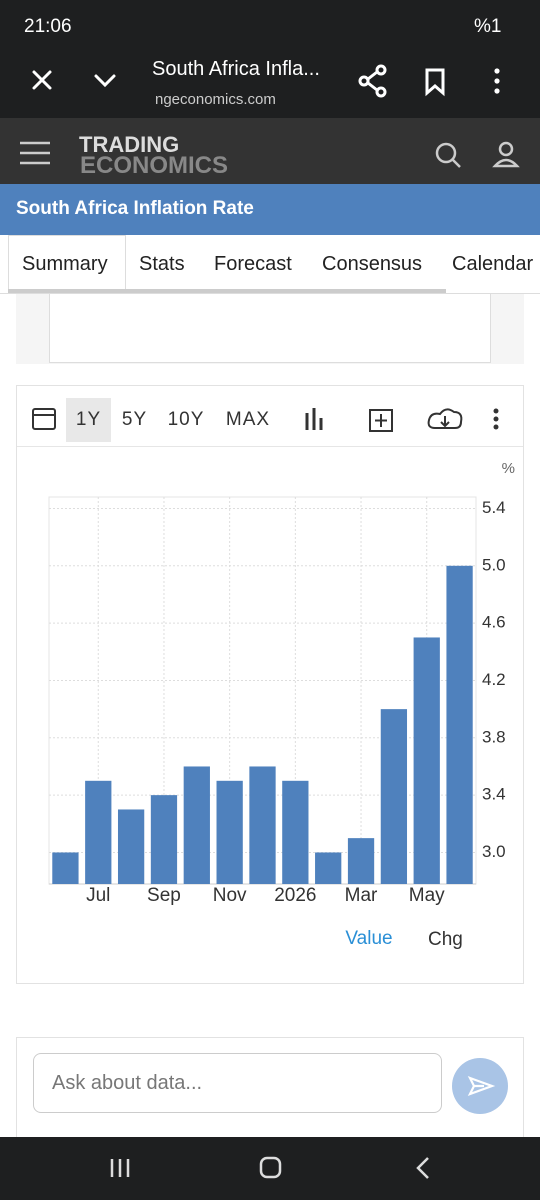 This screenshot has height=1200, width=540. Describe the element at coordinates (494, 622) in the screenshot. I see `y-tick-label: 4.6` at that location.